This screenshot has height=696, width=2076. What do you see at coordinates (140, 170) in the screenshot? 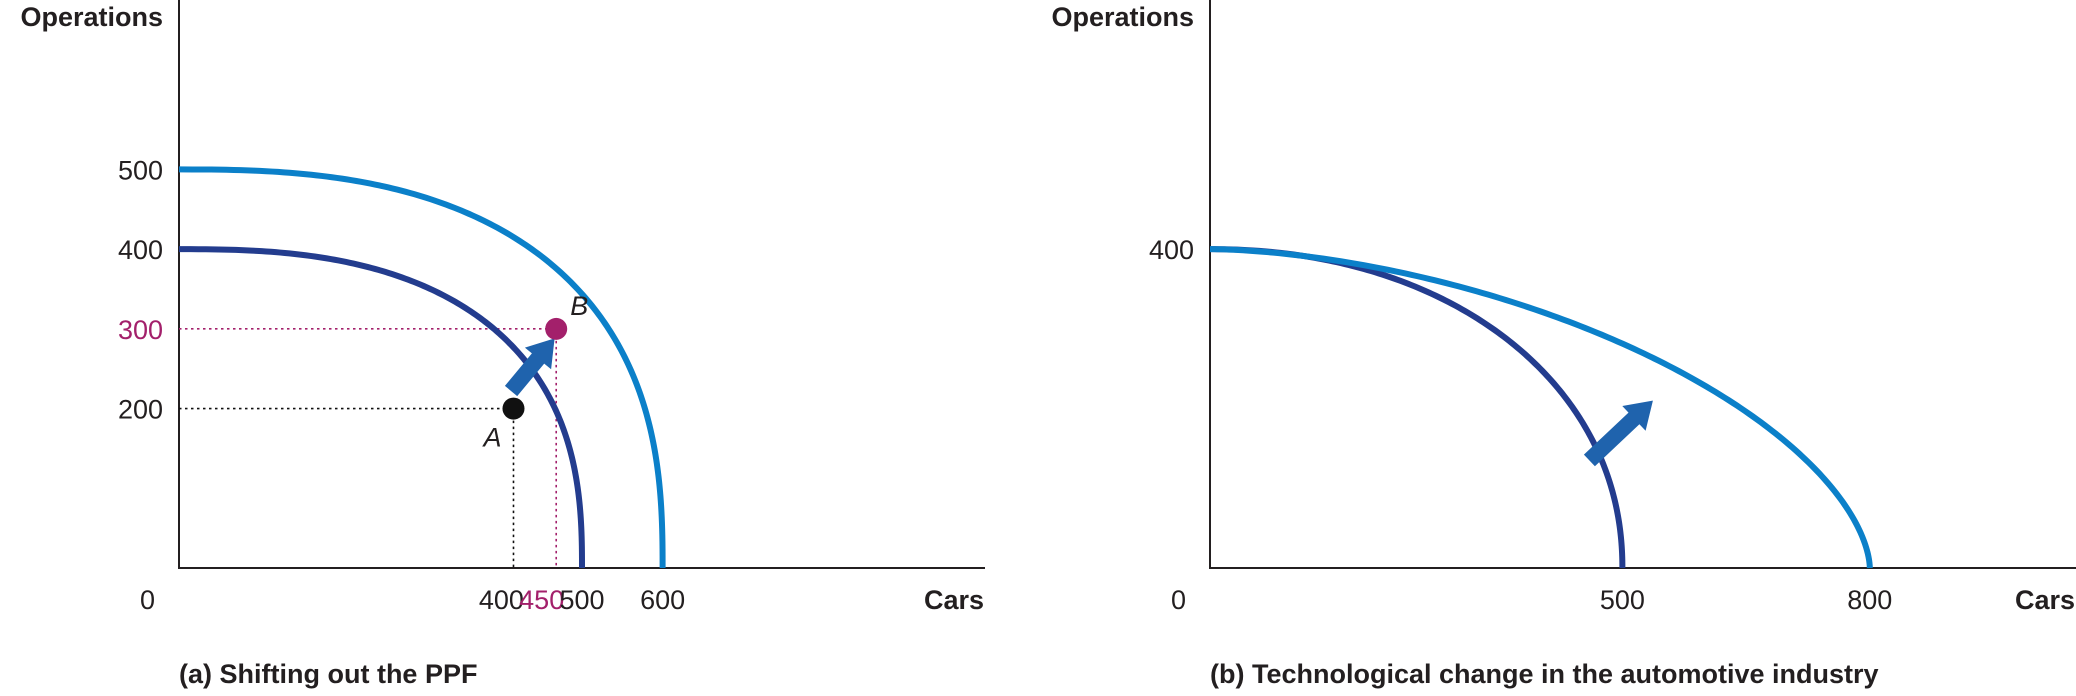
I see `y-tick-label-500: 500` at bounding box center [140, 170].